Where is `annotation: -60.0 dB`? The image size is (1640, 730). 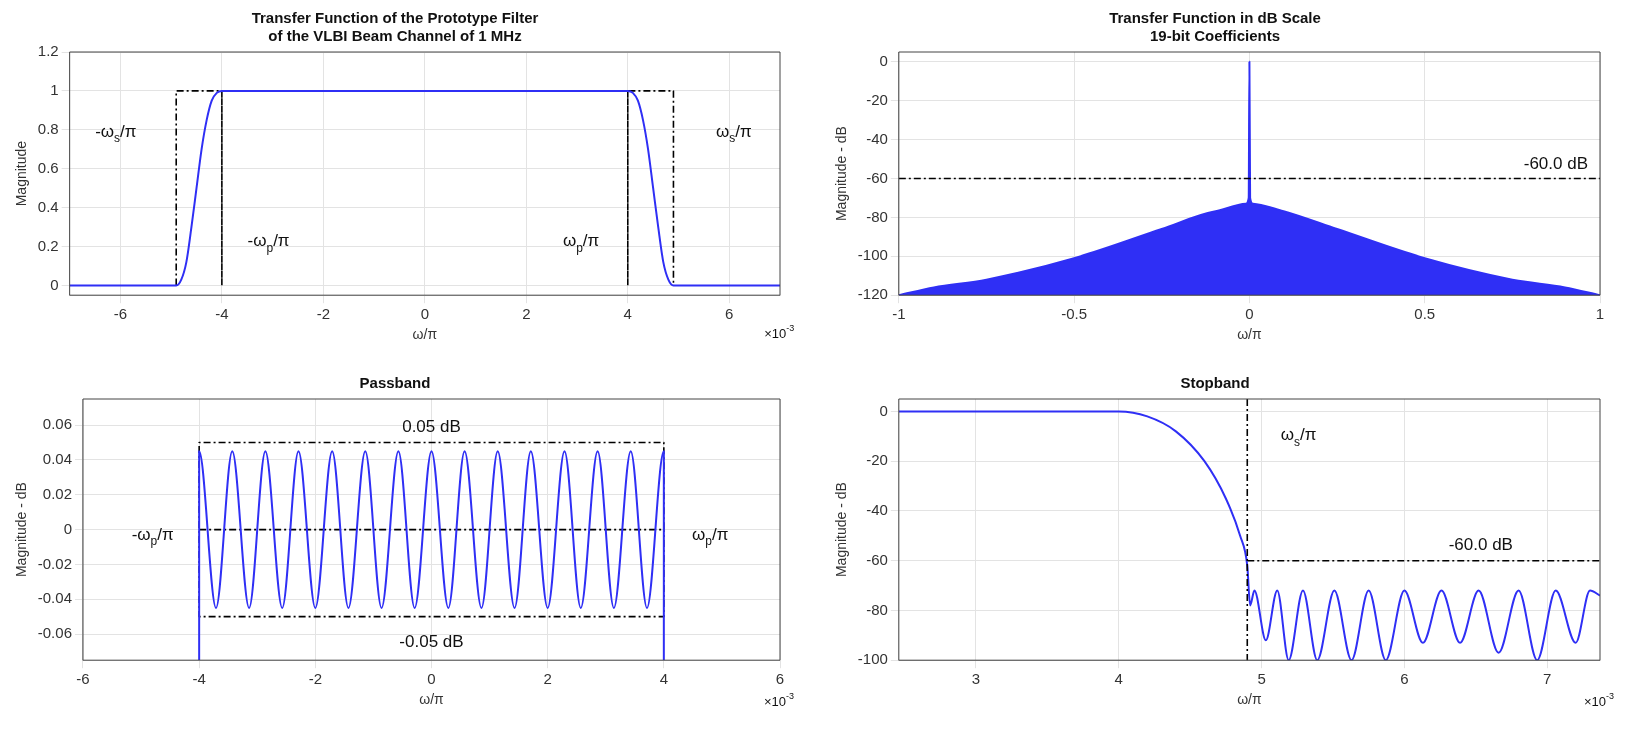
annotation: -60.0 dB is located at coordinates (1480, 544).